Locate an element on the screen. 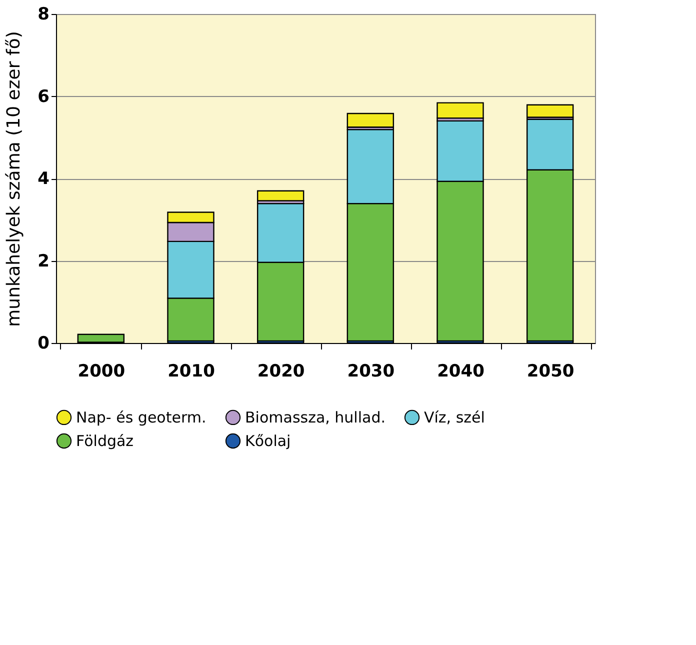  x-tick-label: 2020 is located at coordinates (281, 372).